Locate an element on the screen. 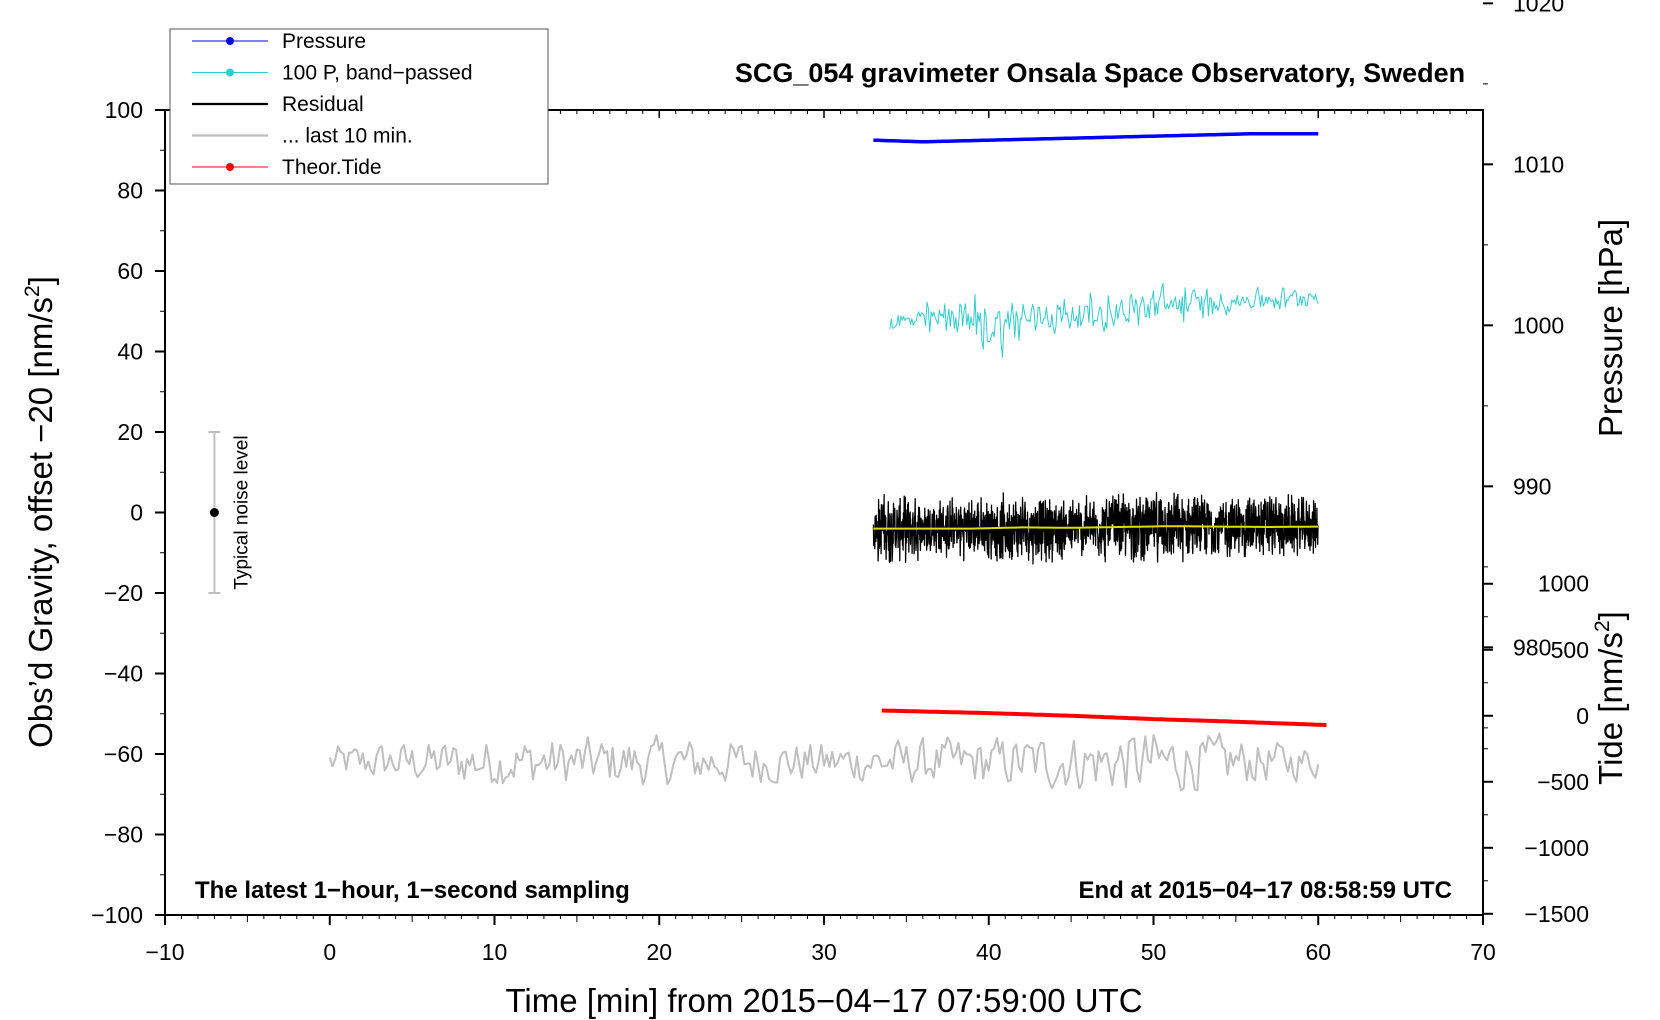 The image size is (1660, 1020). x-tick-label: 70 is located at coordinates (1483, 952).